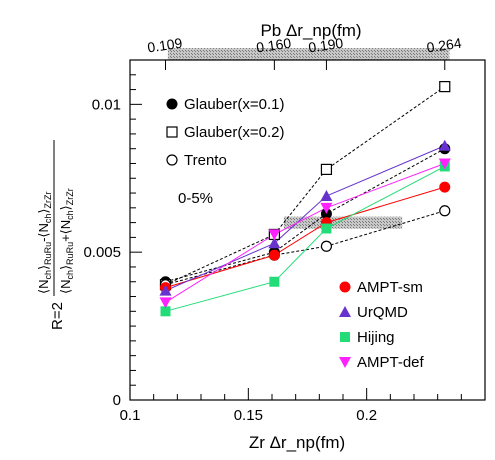  Describe the element at coordinates (444, 45) in the screenshot. I see `top-tick-label: 0.264` at that location.